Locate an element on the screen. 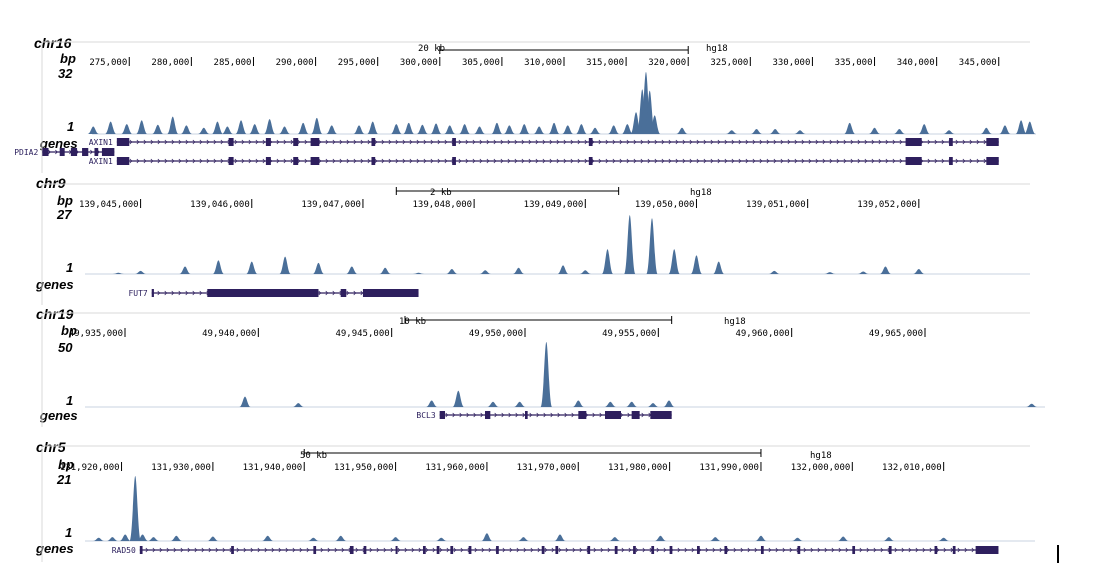  chrom-label: chr9 is located at coordinates (51, 183).